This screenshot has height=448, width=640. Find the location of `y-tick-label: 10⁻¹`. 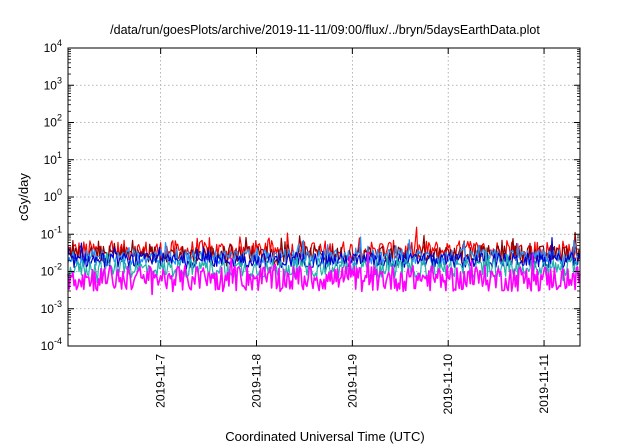

y-tick-label: 10⁻¹ is located at coordinates (51, 232).